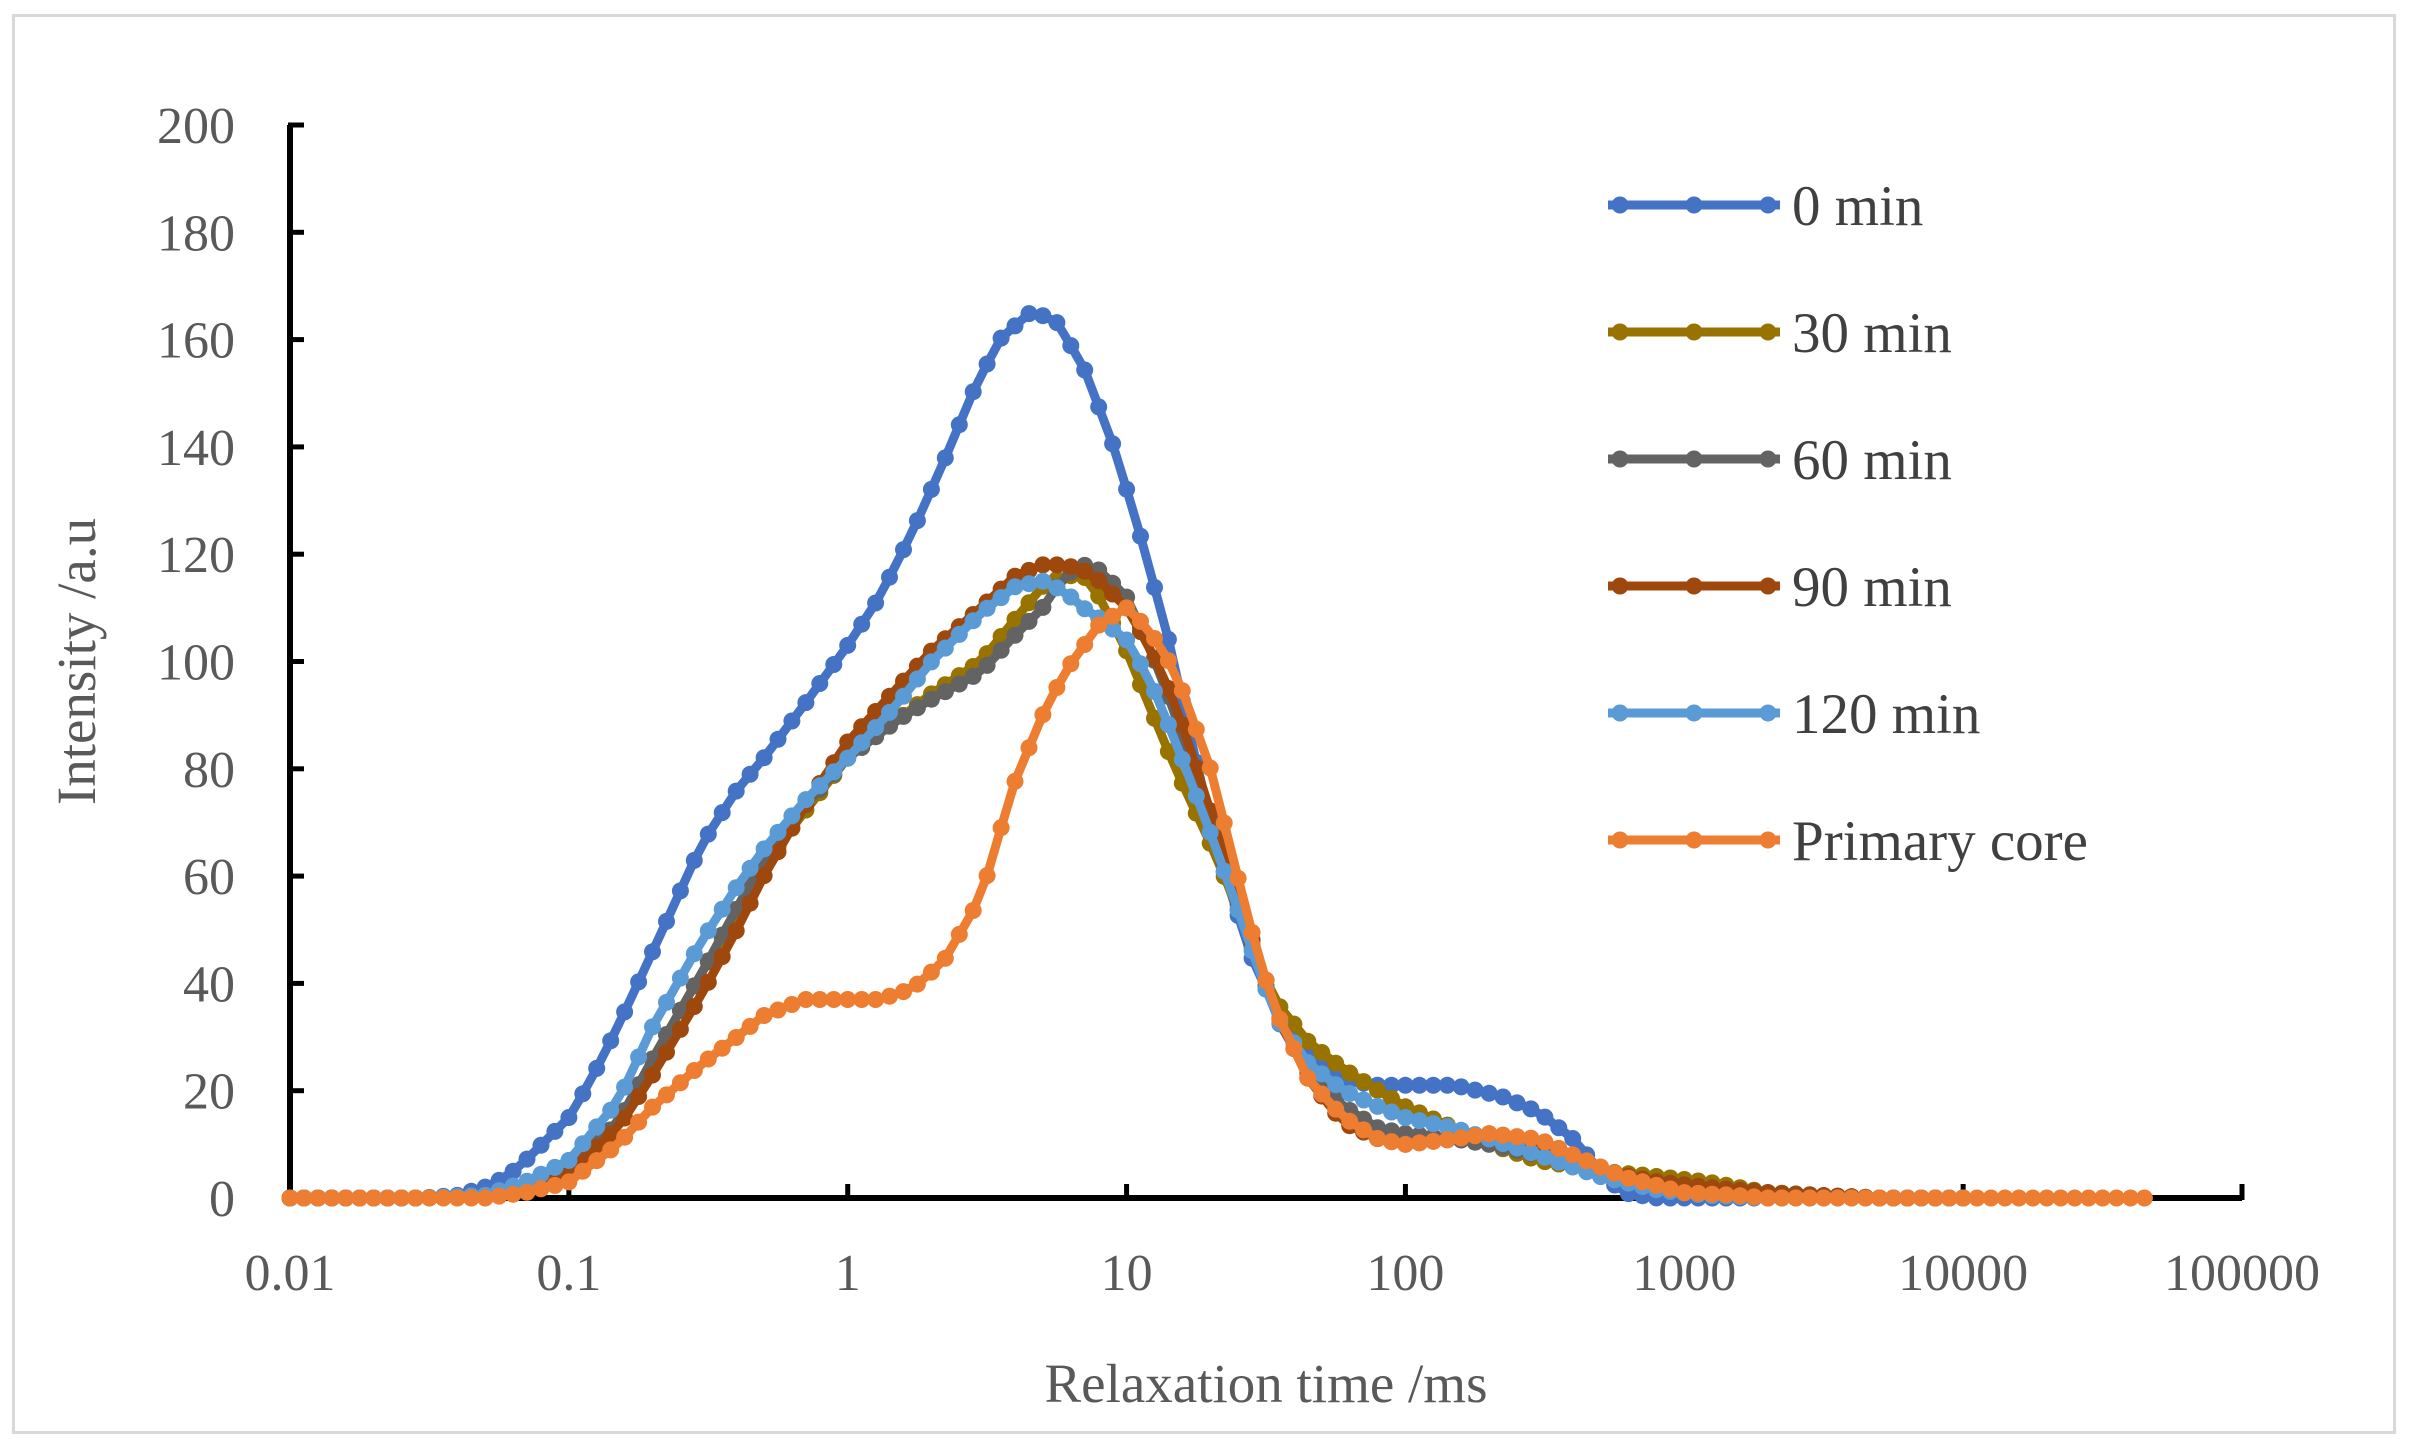 The height and width of the screenshot is (1451, 2411). Describe the element at coordinates (209, 1092) in the screenshot. I see `y-tick-label: 20` at that location.